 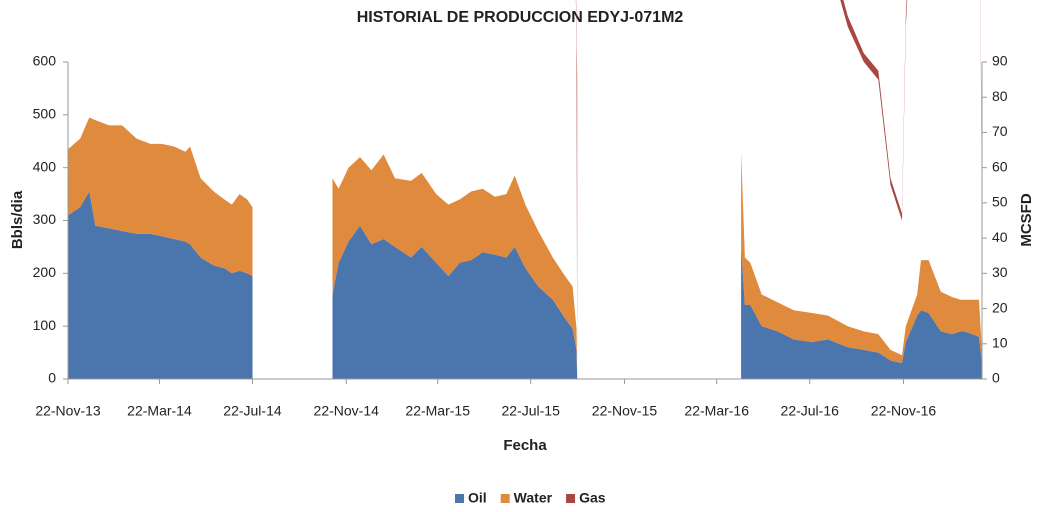 I want to click on x-tick-label: 22-Mar-14, so click(x=159, y=411).